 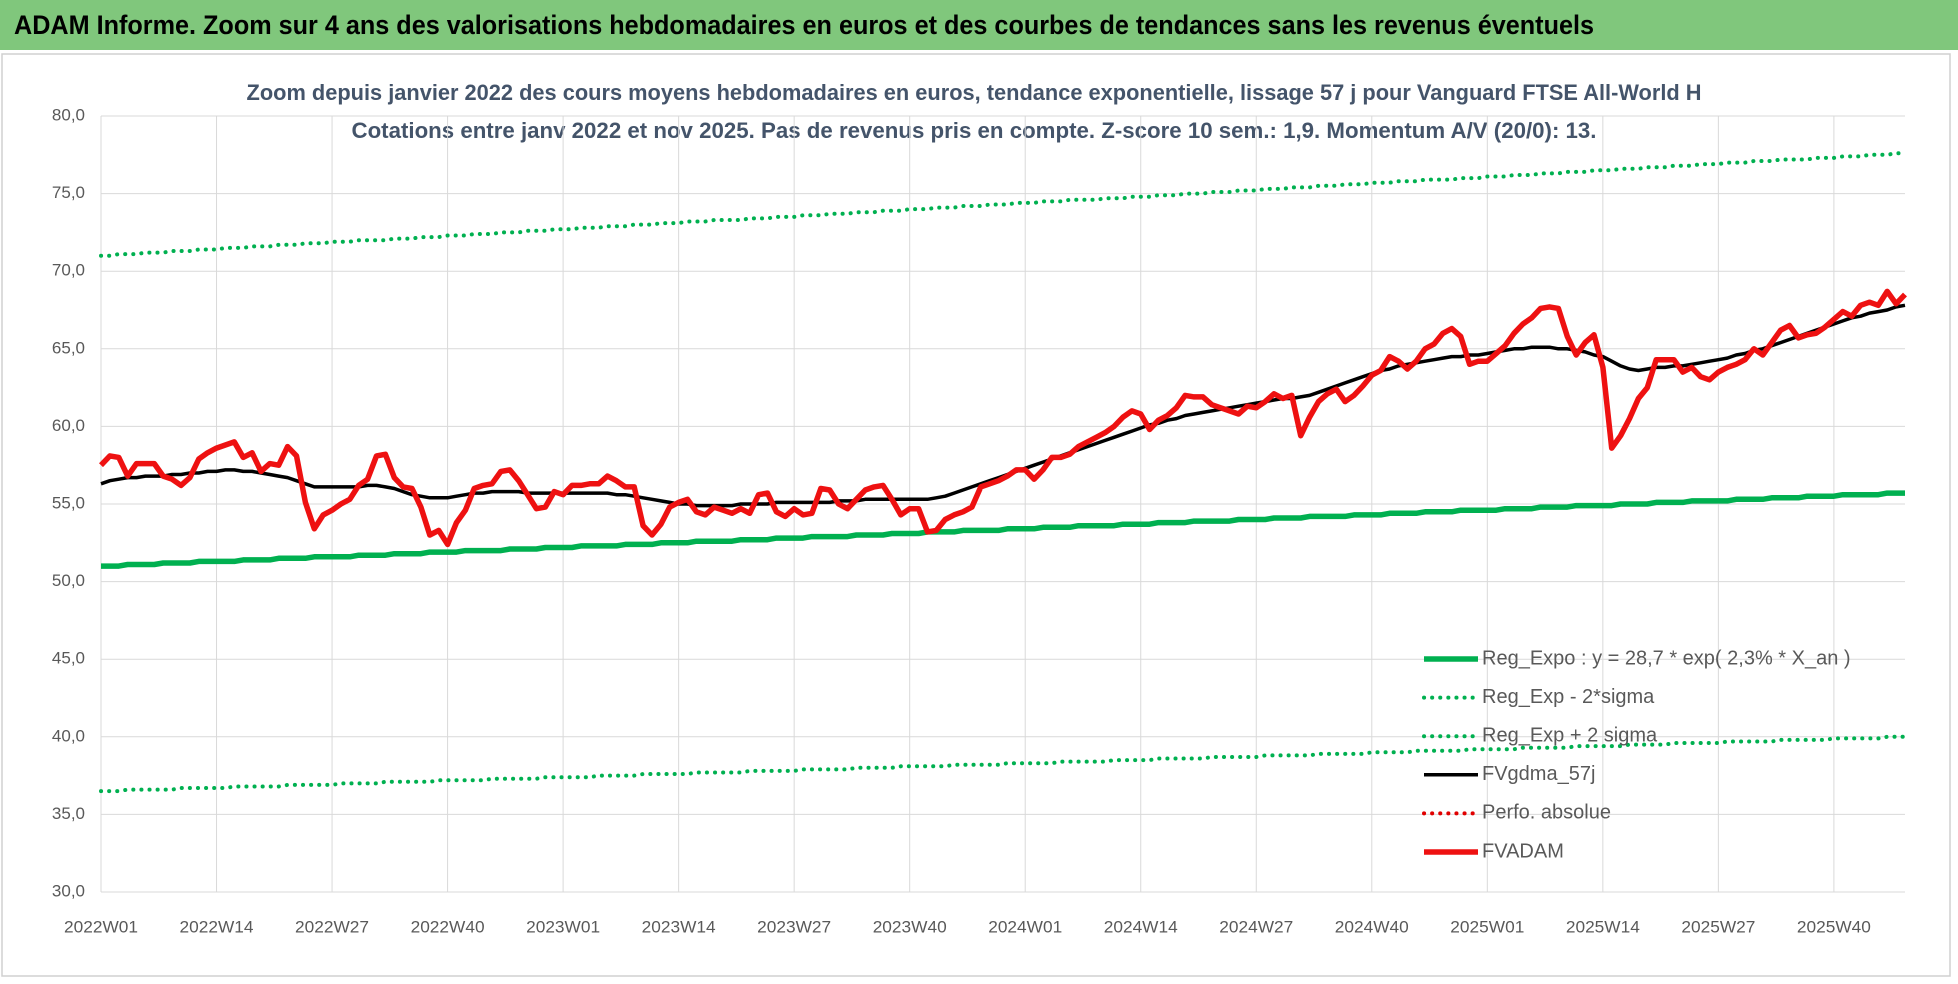 I want to click on header-bar, so click(x=979, y=25).